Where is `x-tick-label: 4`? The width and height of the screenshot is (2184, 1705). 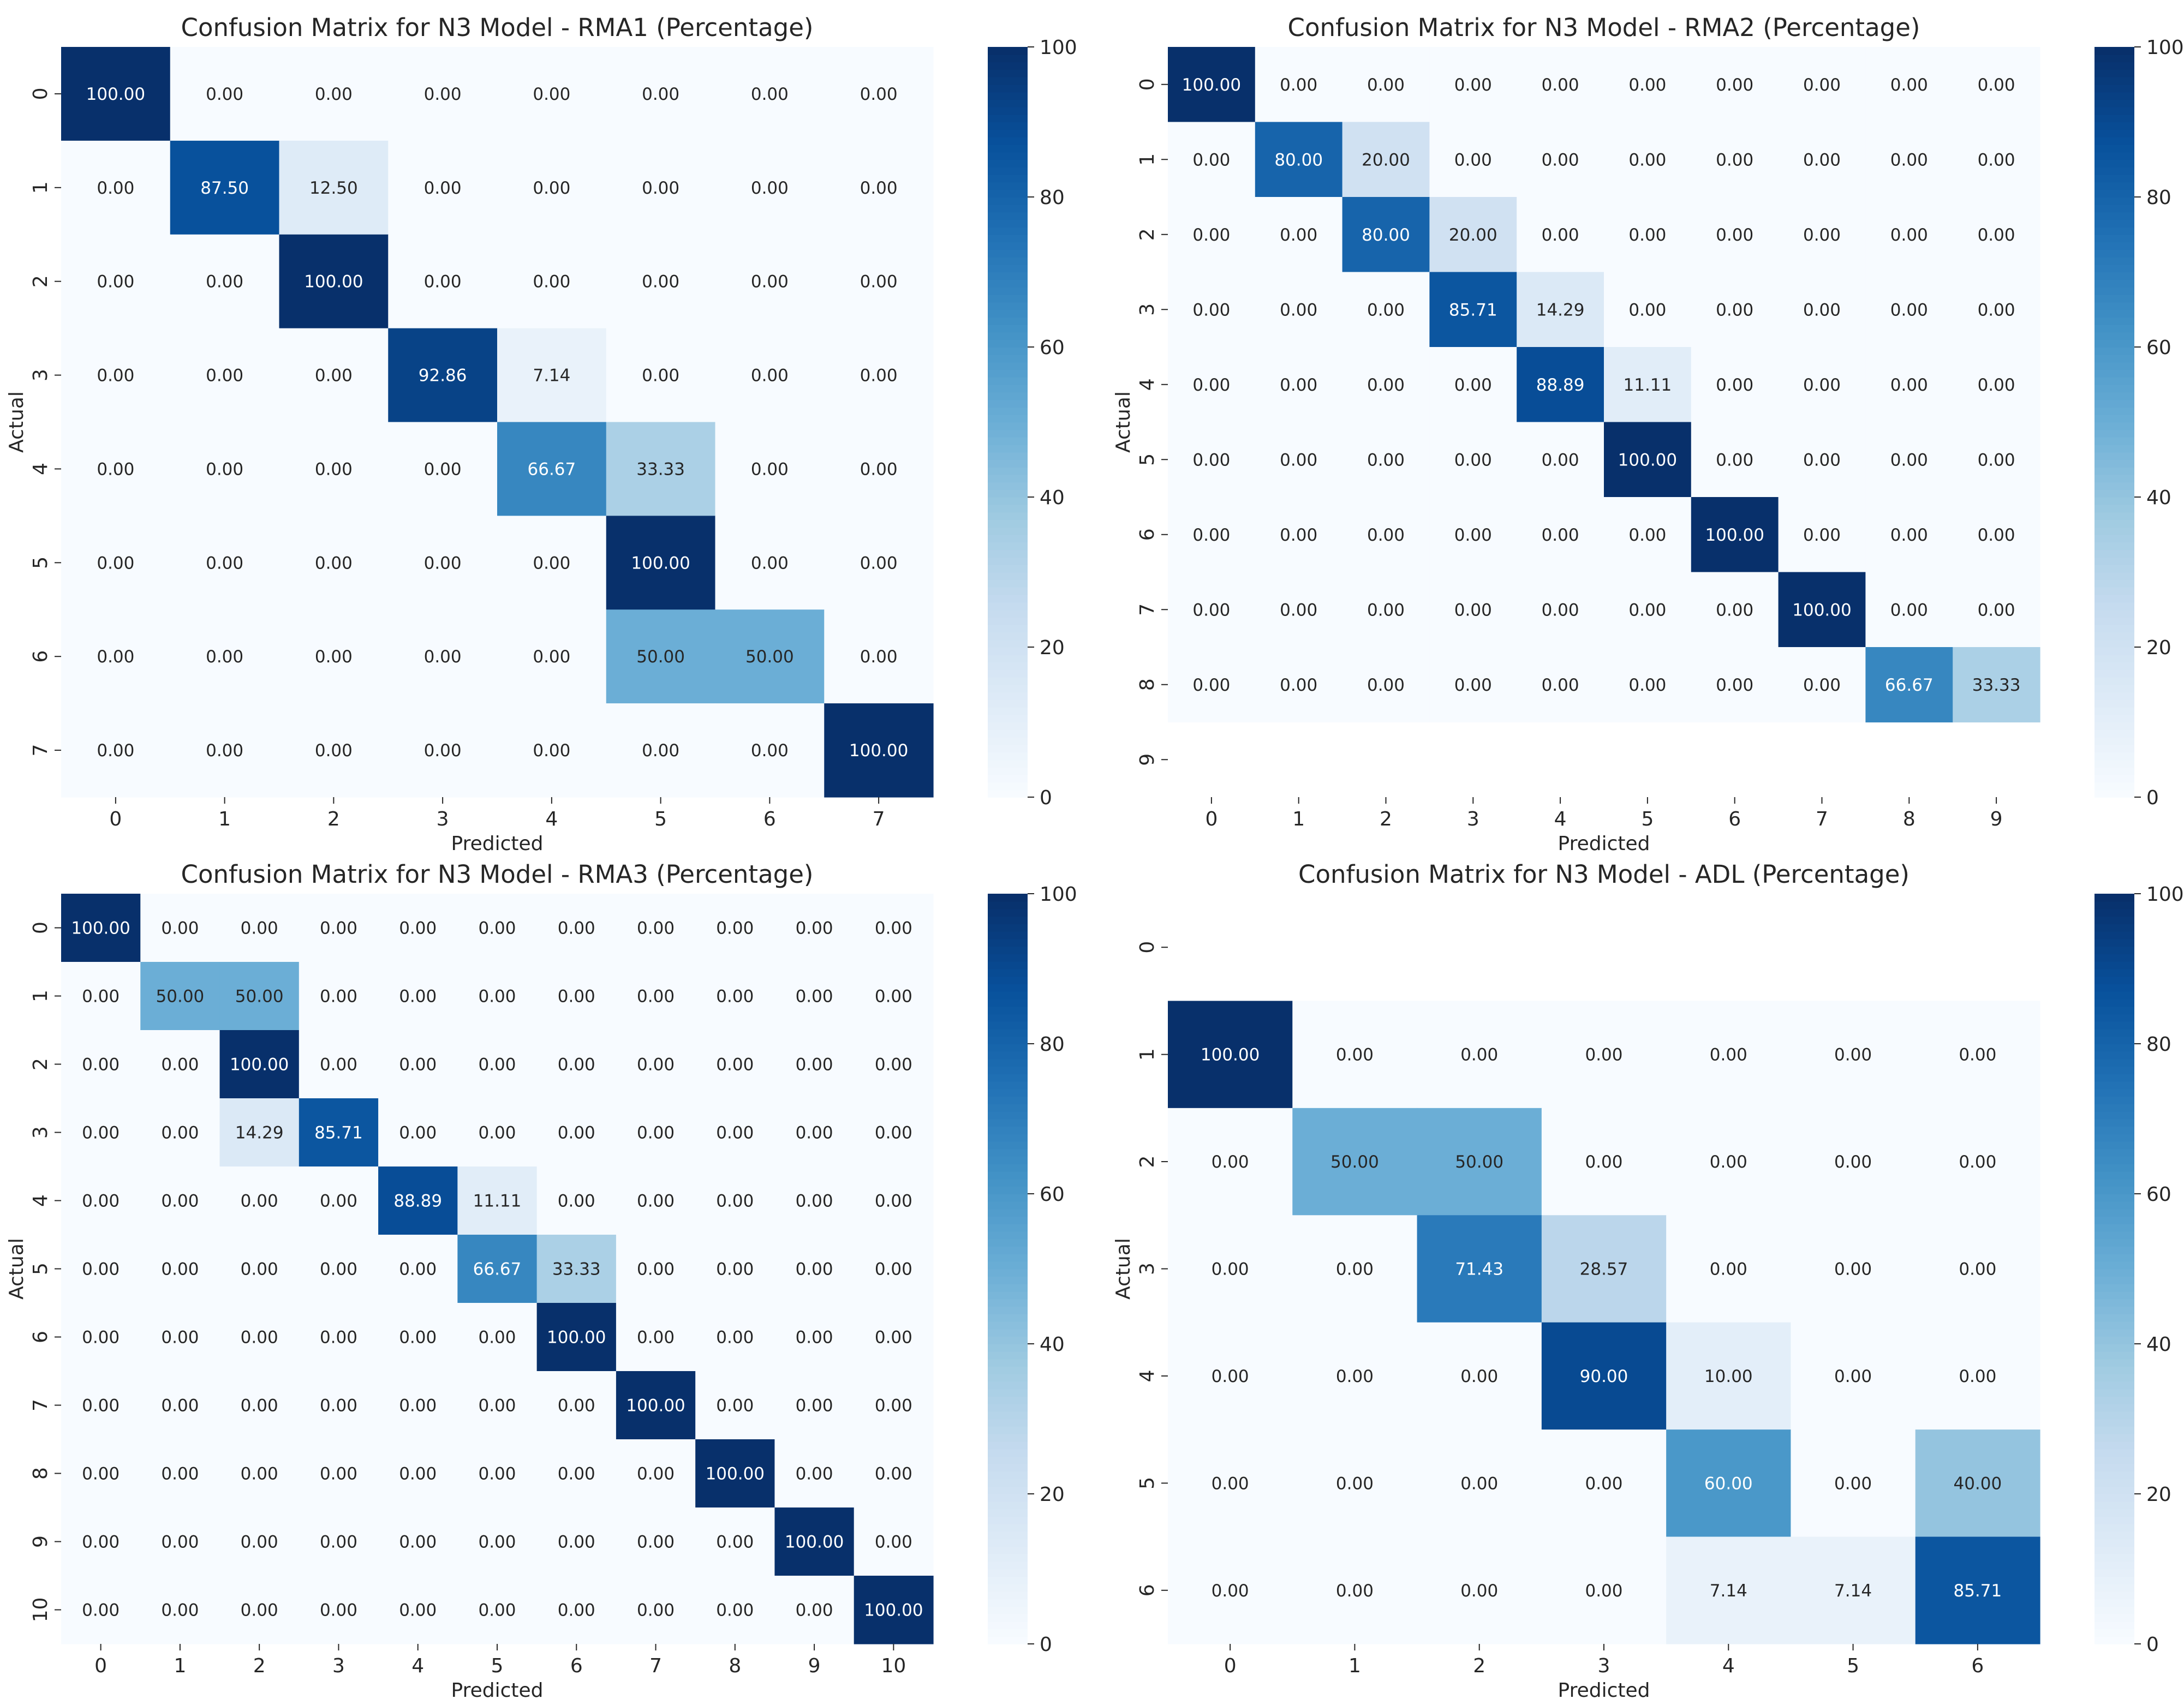
x-tick-label: 4 is located at coordinates (1728, 1666).